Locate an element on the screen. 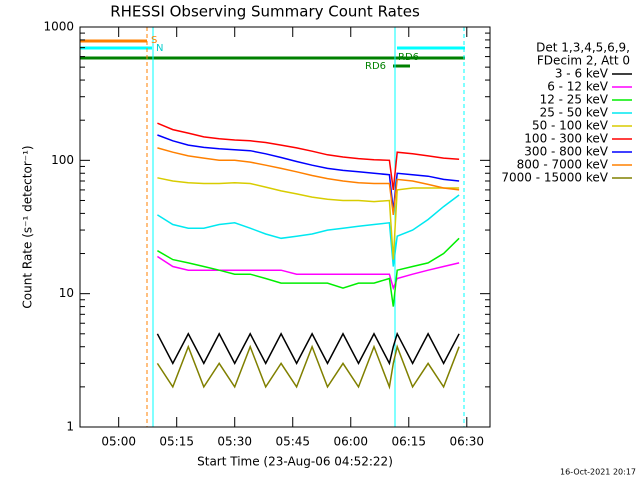 The image size is (640, 480). legend-label: 50 - 100 keV is located at coordinates (570, 126).